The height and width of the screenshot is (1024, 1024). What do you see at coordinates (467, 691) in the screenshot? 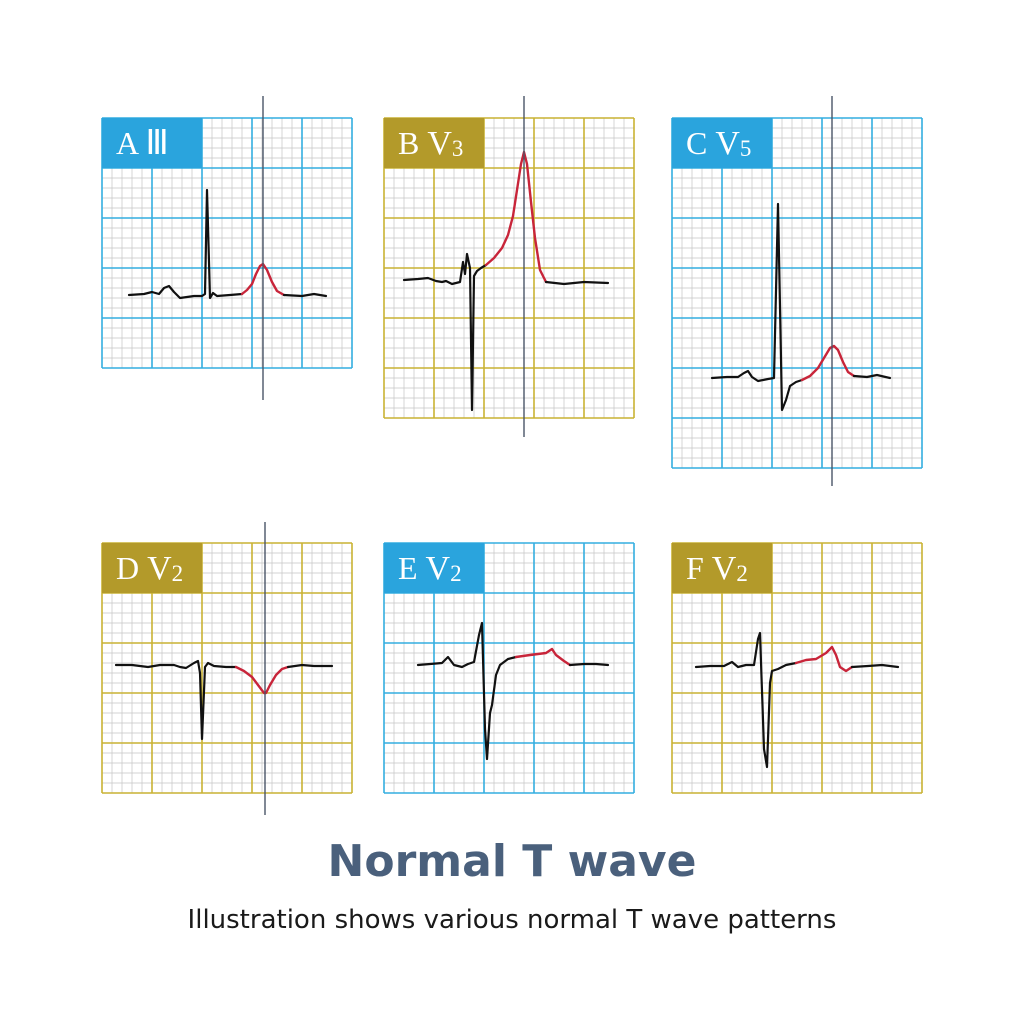
I see `ecg-trace-e` at bounding box center [467, 691].